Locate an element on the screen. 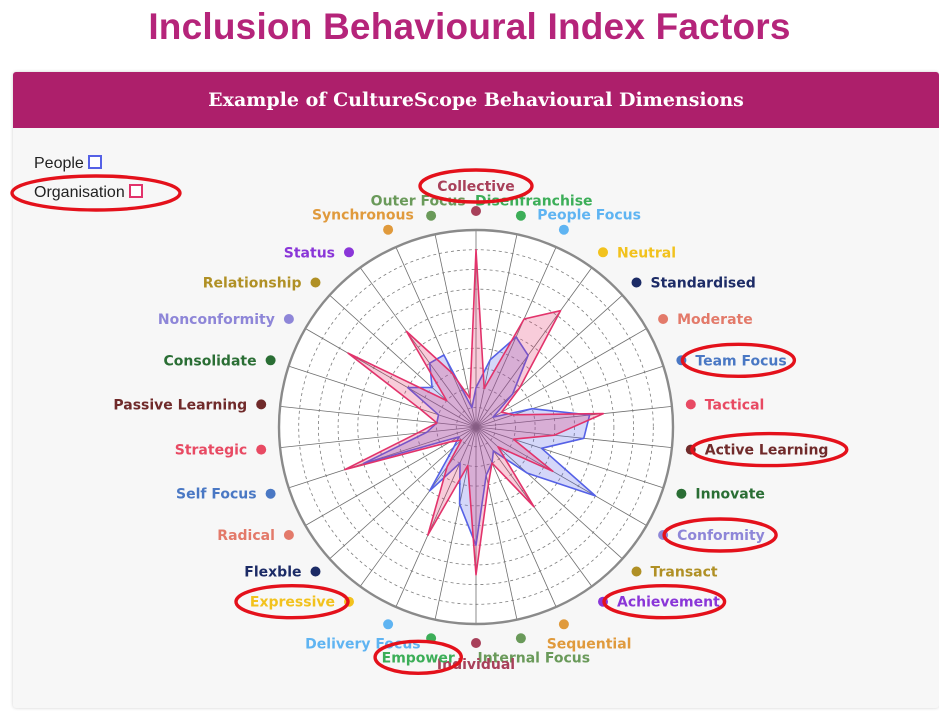 The image size is (939, 712). axis-label-status: Status is located at coordinates (309, 253).